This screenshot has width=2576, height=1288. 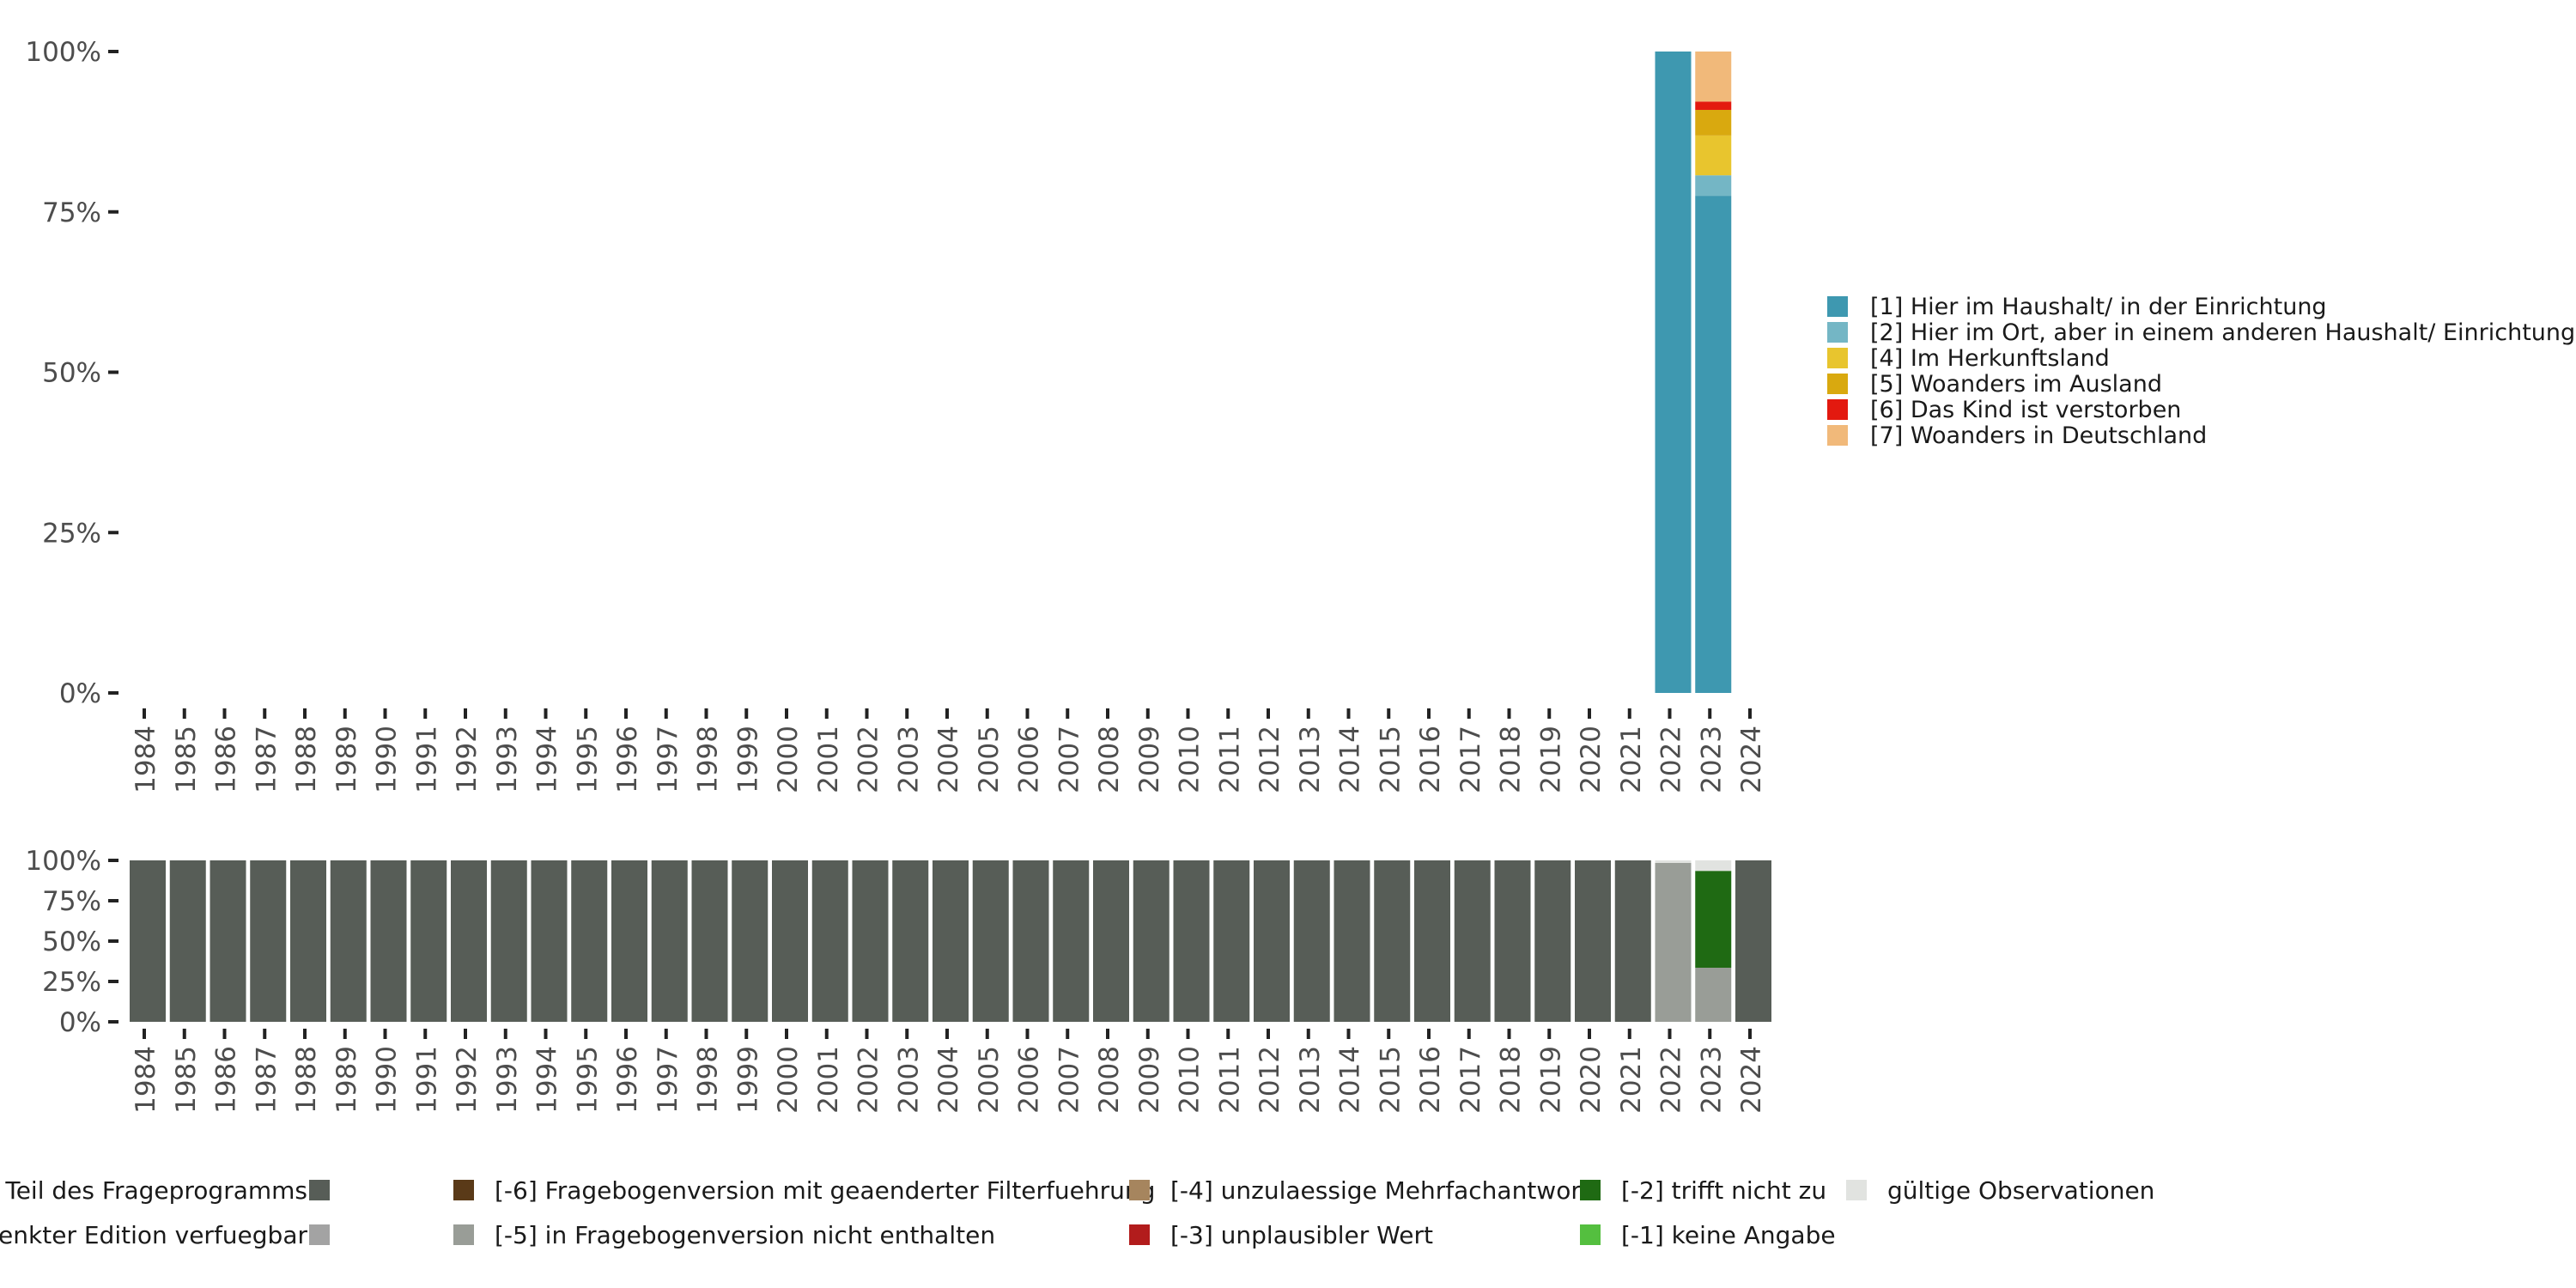 I want to click on legend-swatch-1-hier-im-haushalt-in-der-einrichtung, so click(x=1837, y=306).